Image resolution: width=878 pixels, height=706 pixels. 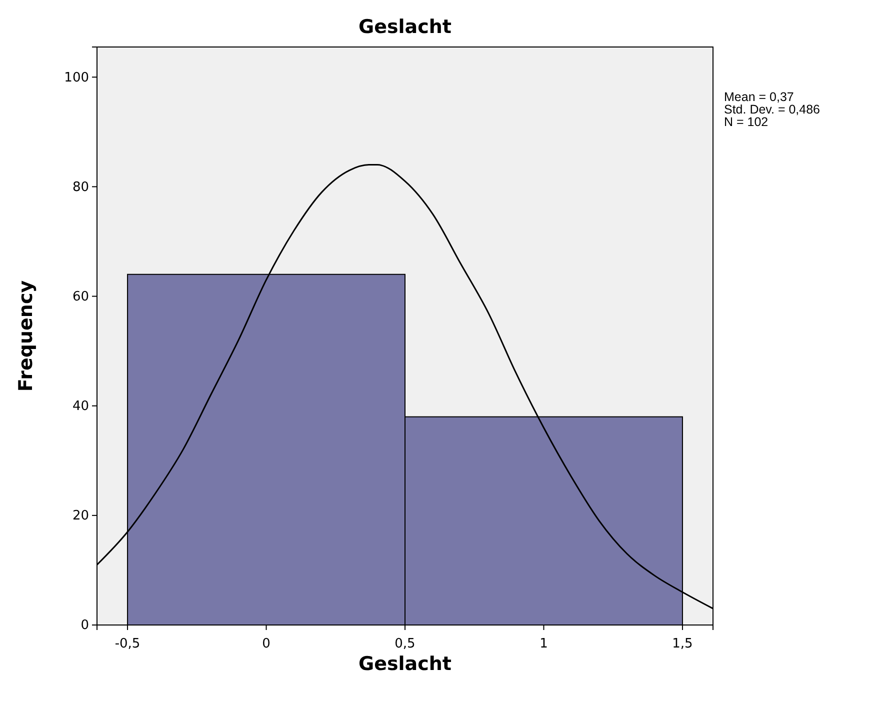 I want to click on y-tick-label: 100, so click(x=76, y=78).